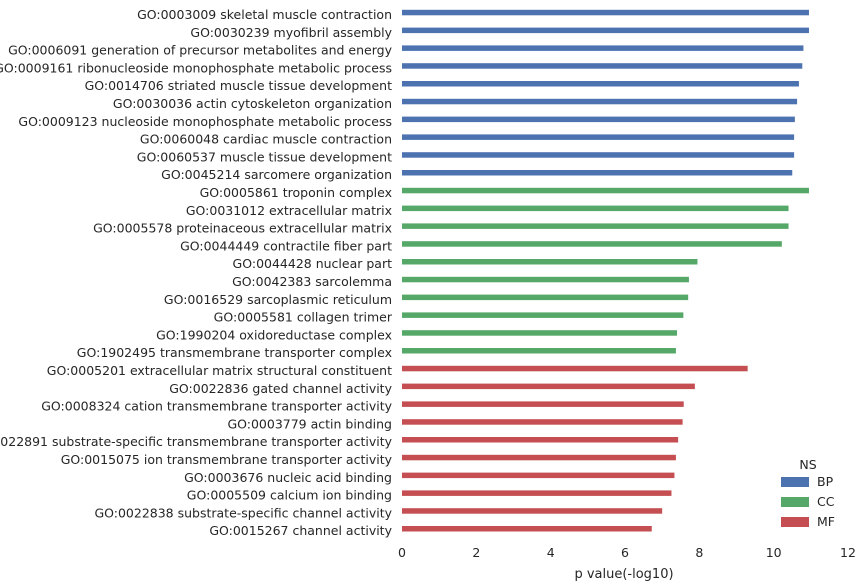 The height and width of the screenshot is (587, 862). What do you see at coordinates (296, 192) in the screenshot?
I see `category-label: GO:0005861 troponin complex` at bounding box center [296, 192].